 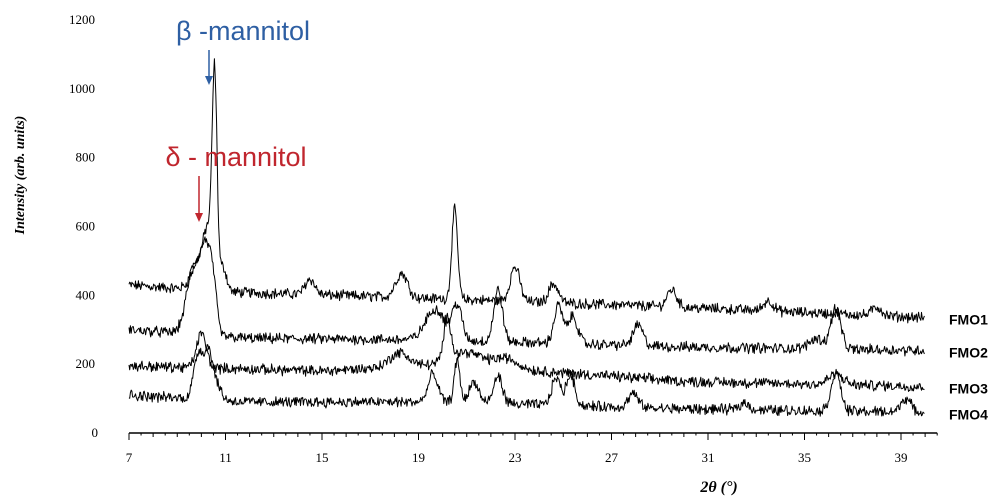 I want to click on series-label-fmo3: FMO3, so click(x=968, y=389).